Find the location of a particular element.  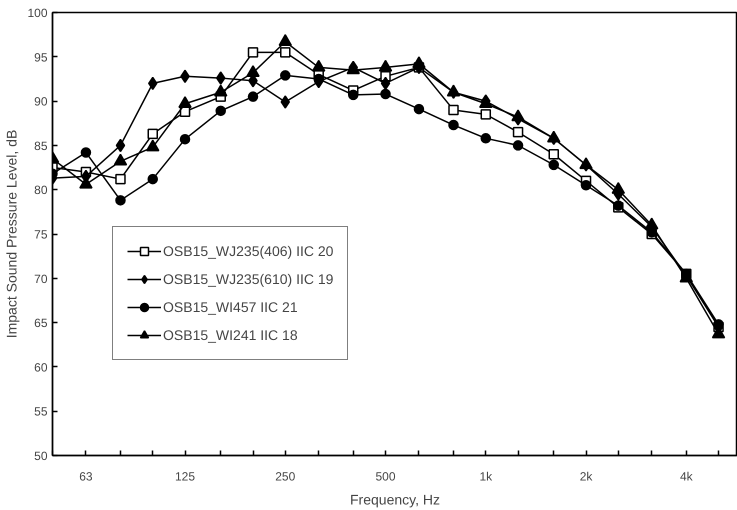

x-tick-label: 63 is located at coordinates (86, 477).